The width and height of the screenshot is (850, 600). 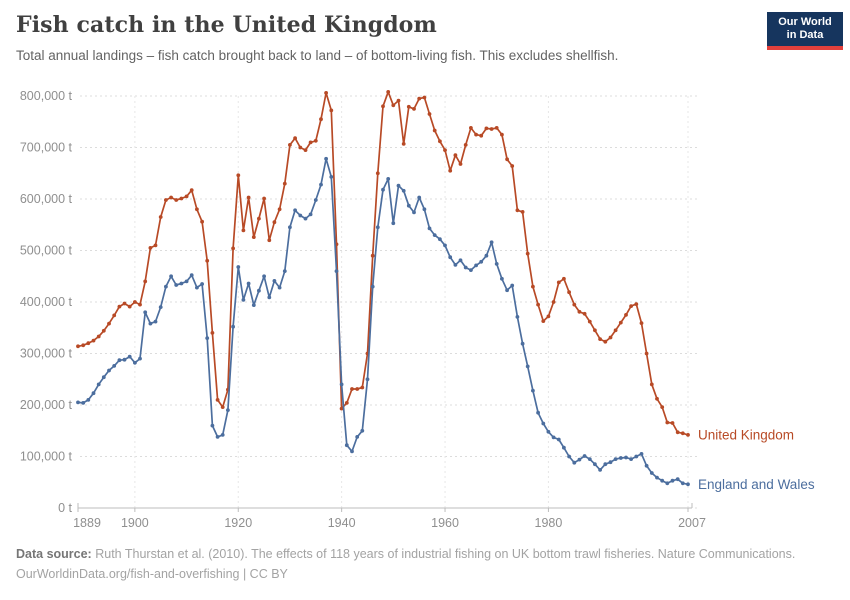 I want to click on x-tick-label: 1920, so click(x=238, y=523).